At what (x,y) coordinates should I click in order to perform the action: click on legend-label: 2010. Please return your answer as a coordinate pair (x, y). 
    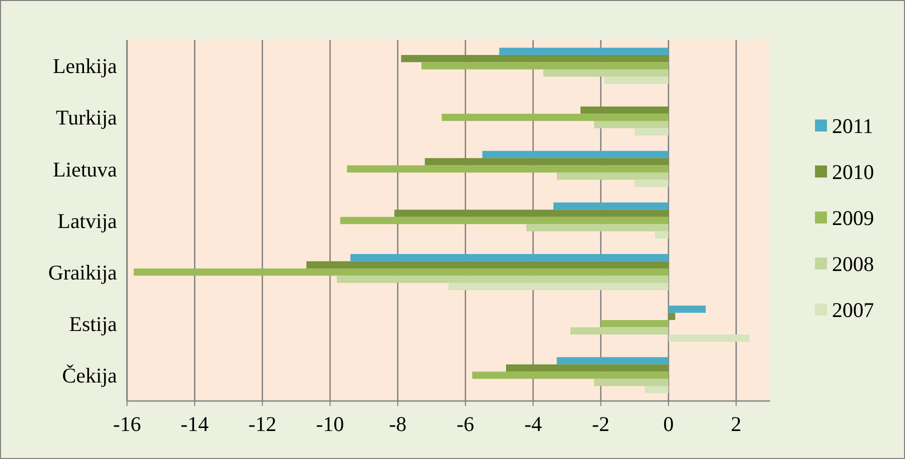
    Looking at the image, I should click on (853, 172).